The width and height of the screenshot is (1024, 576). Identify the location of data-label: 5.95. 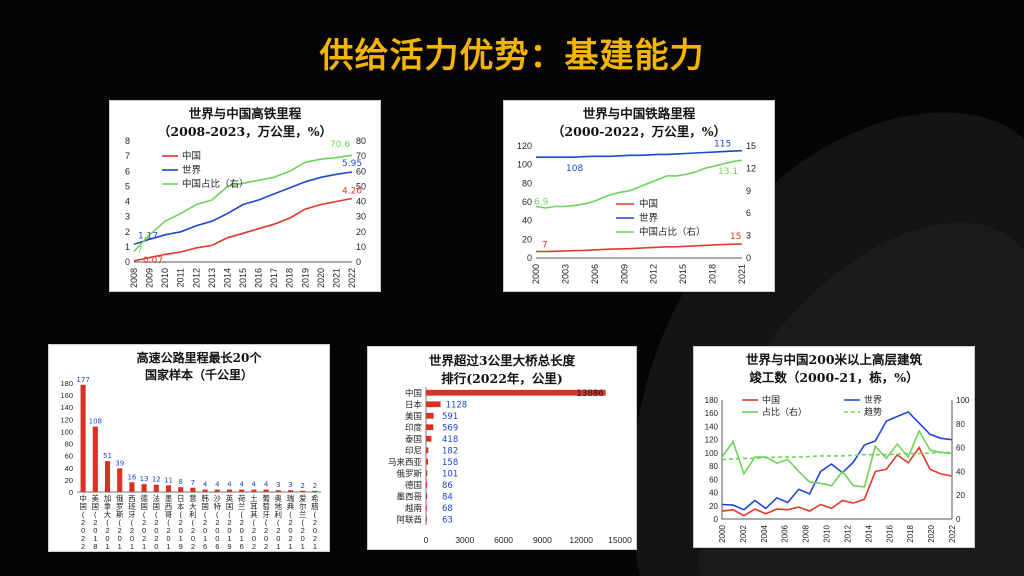
(352, 164).